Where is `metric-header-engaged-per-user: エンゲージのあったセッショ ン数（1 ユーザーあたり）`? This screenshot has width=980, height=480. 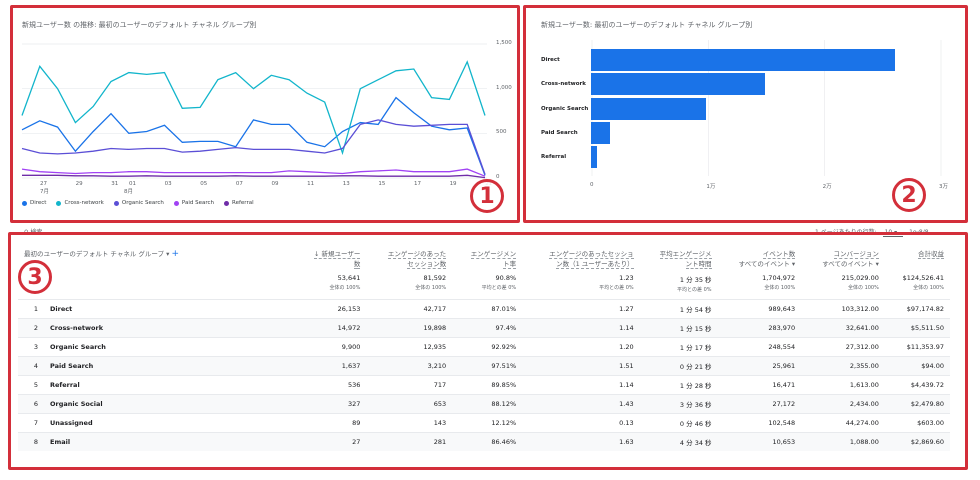
metric-header-engaged-per-user: エンゲージのあったセッショ ン数（1 ユーザーあたり） is located at coordinates (591, 259).